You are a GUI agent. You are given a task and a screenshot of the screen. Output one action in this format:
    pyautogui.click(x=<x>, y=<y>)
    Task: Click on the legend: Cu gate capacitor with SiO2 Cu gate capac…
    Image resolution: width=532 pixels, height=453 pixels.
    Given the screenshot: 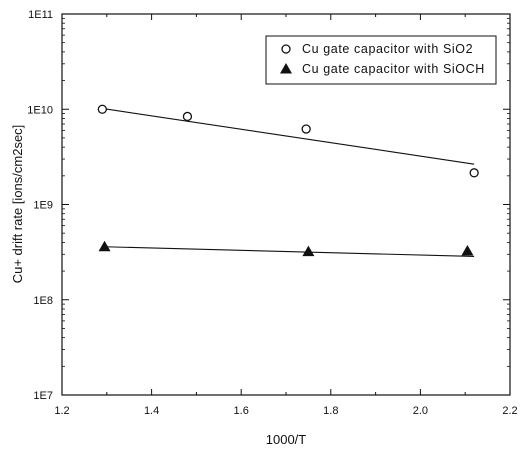 What is the action you would take?
    pyautogui.click(x=381, y=60)
    